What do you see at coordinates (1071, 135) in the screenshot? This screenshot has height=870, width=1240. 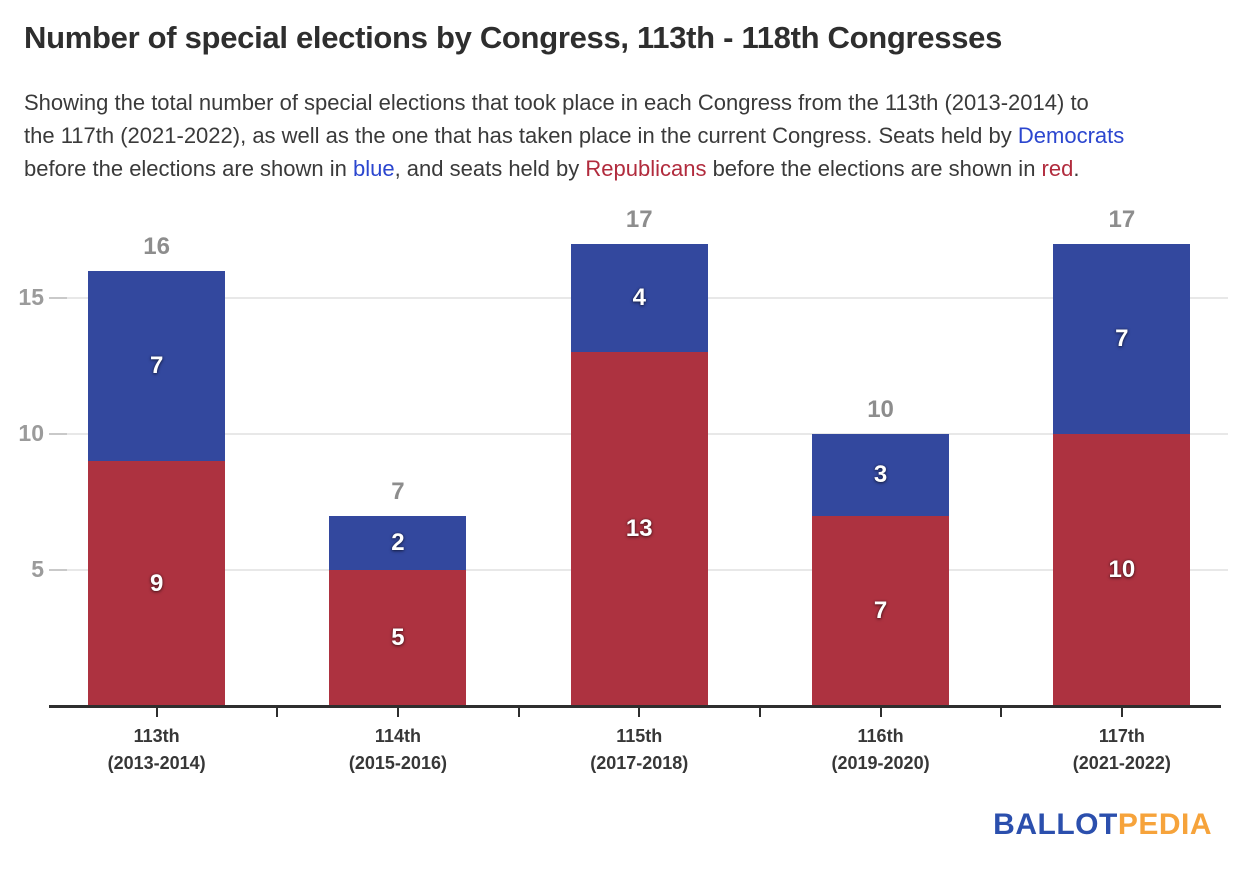 I see `democrat-colored-text: Democrats` at bounding box center [1071, 135].